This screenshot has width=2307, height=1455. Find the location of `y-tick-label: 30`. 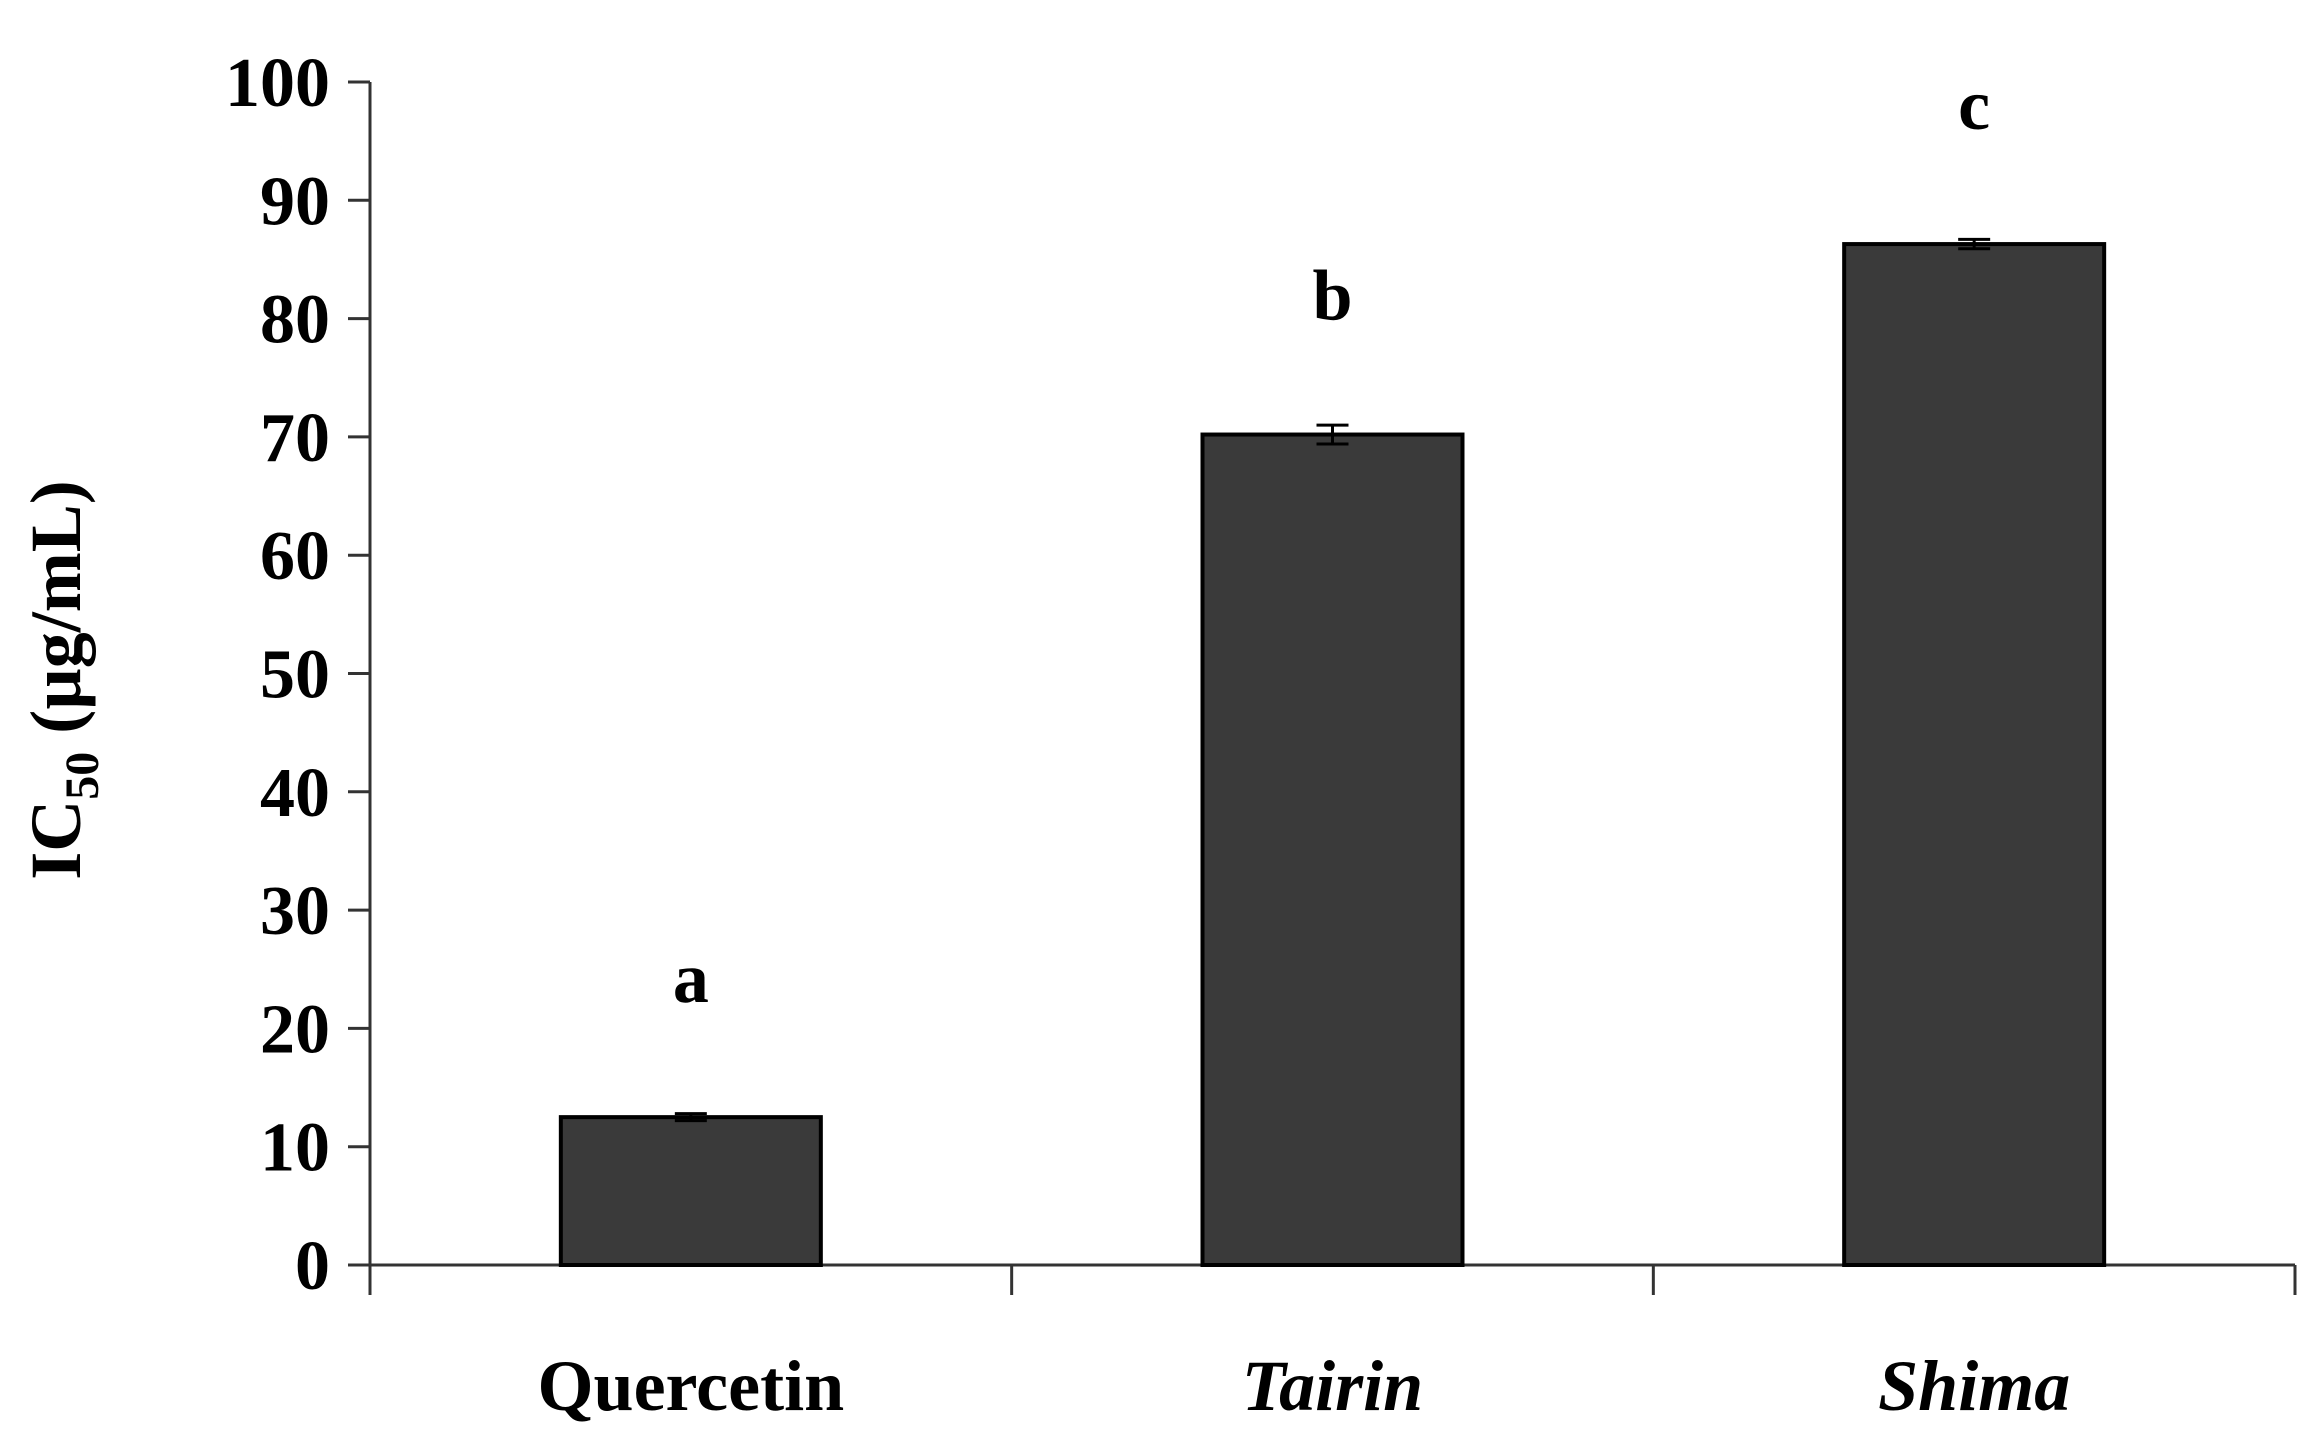

y-tick-label: 30 is located at coordinates (295, 911).